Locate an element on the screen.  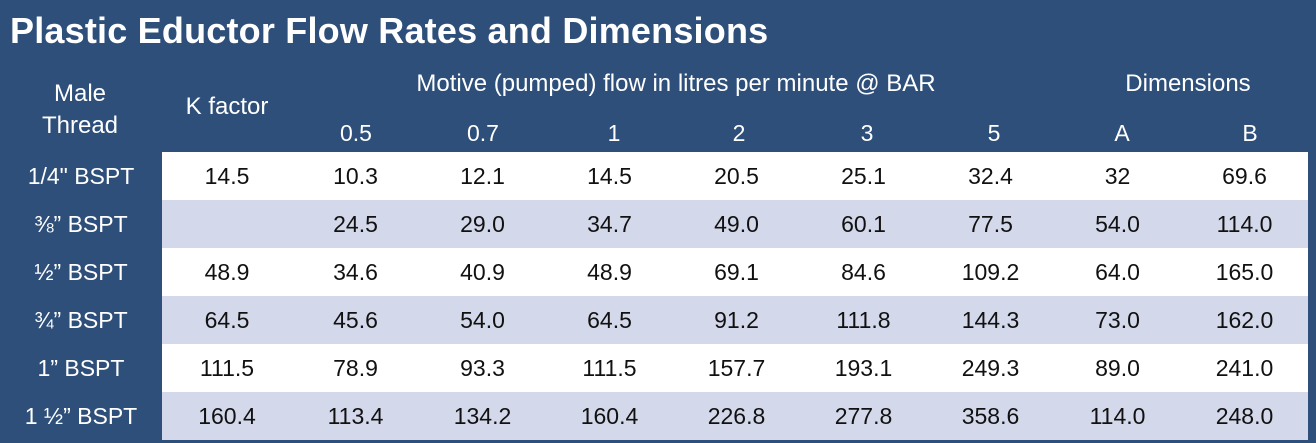
header-pressure-0.7: 0.7 is located at coordinates (483, 133).